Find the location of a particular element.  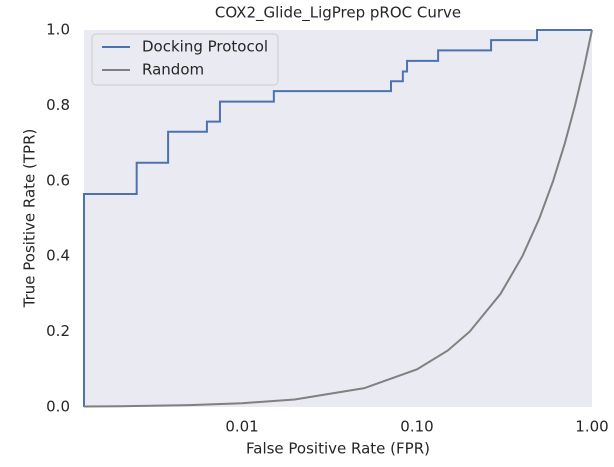

y-tick-label: 0.0 is located at coordinates (58, 407).